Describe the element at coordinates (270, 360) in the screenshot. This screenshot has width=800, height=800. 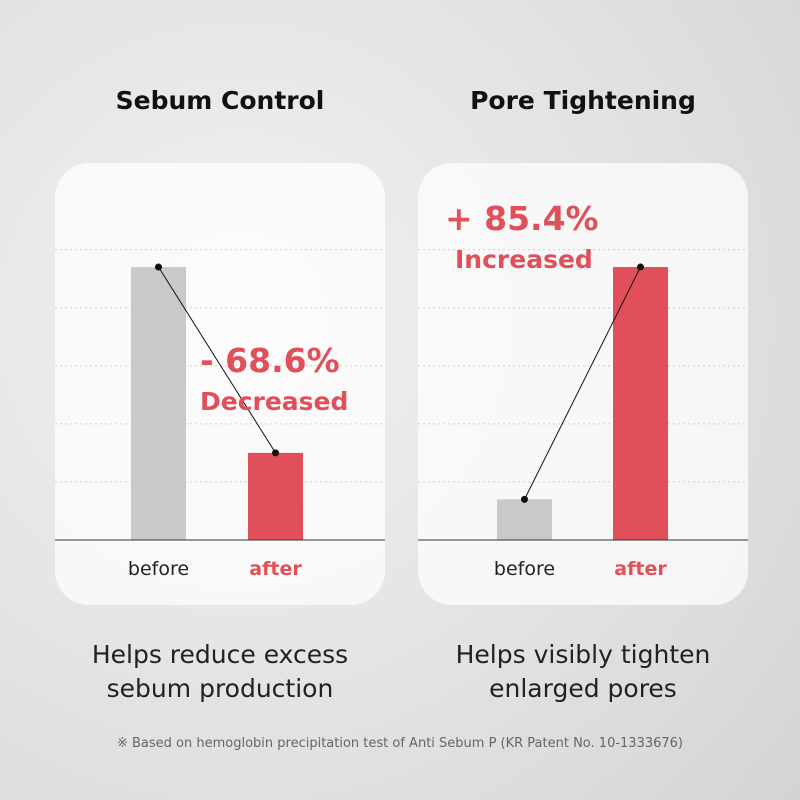
I see `annotation: - 68.6%` at that location.